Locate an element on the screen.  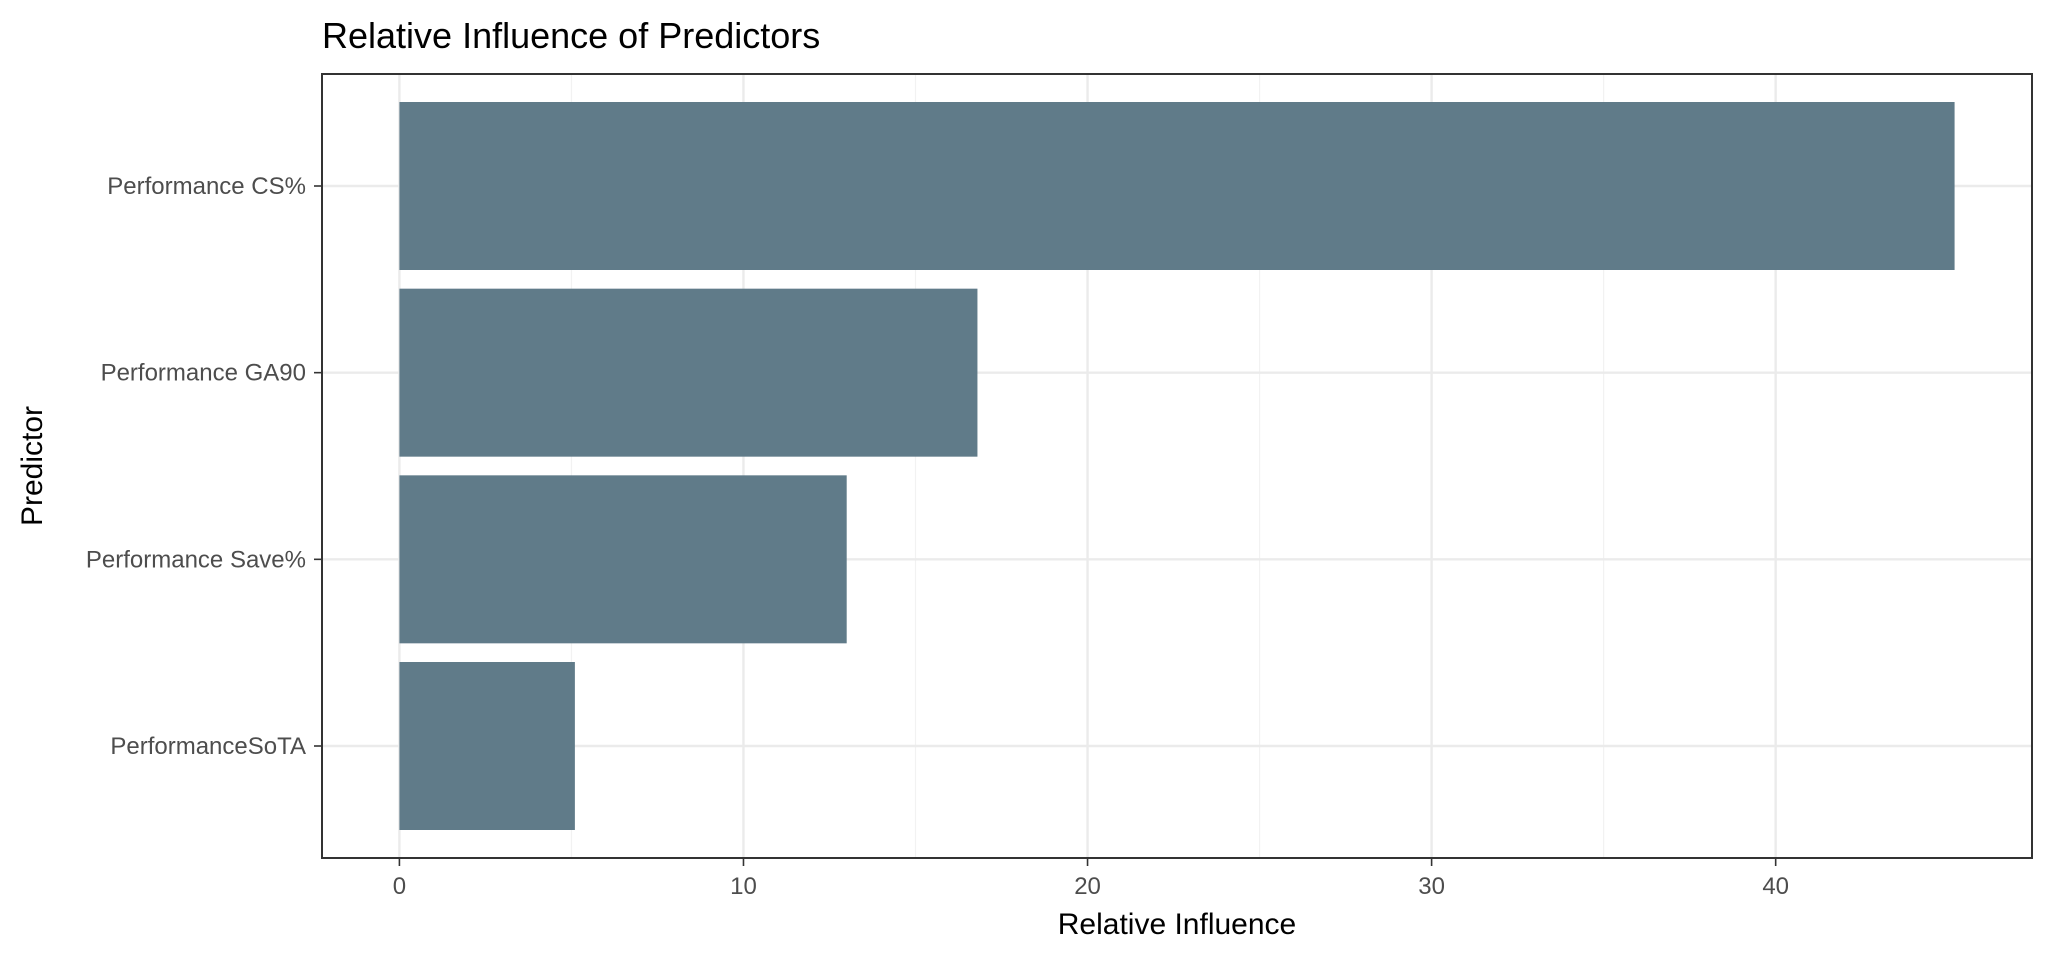
x-tick-label: 30 is located at coordinates (1431, 886).